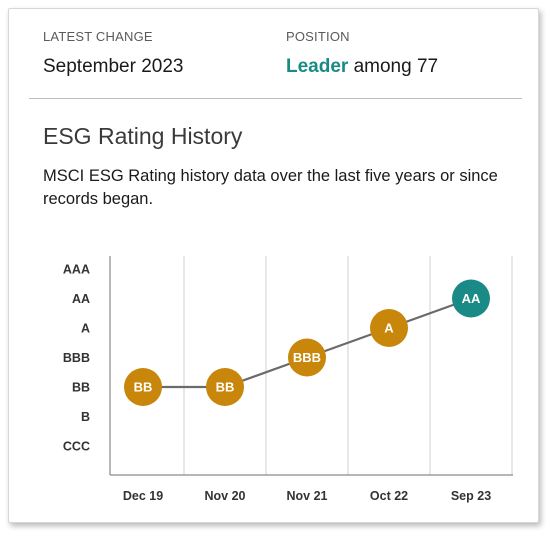 The image size is (550, 534). Describe the element at coordinates (275, 98) in the screenshot. I see `divider` at that location.